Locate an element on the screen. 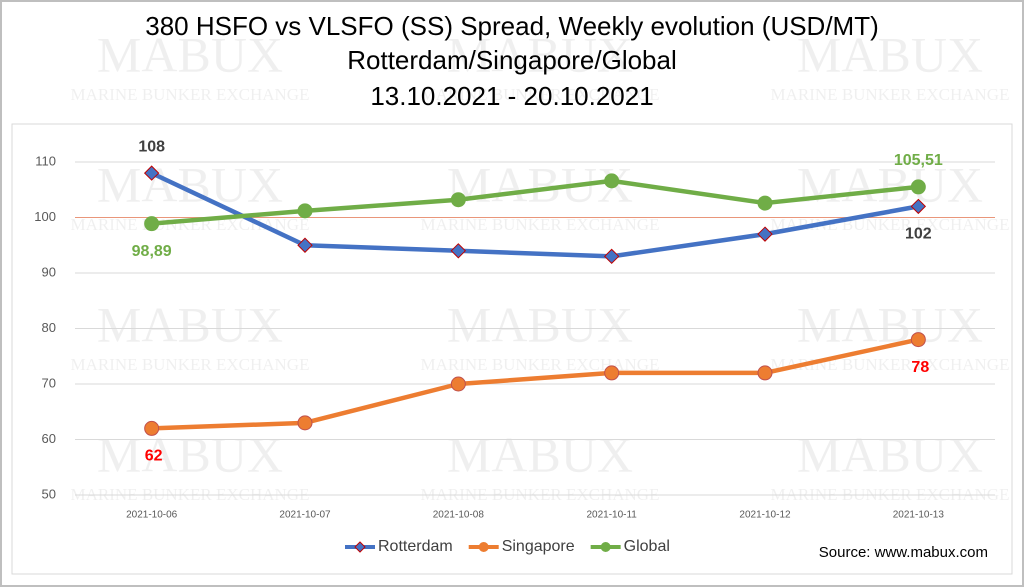  x-tick-label: 2021-10-12 is located at coordinates (765, 515).